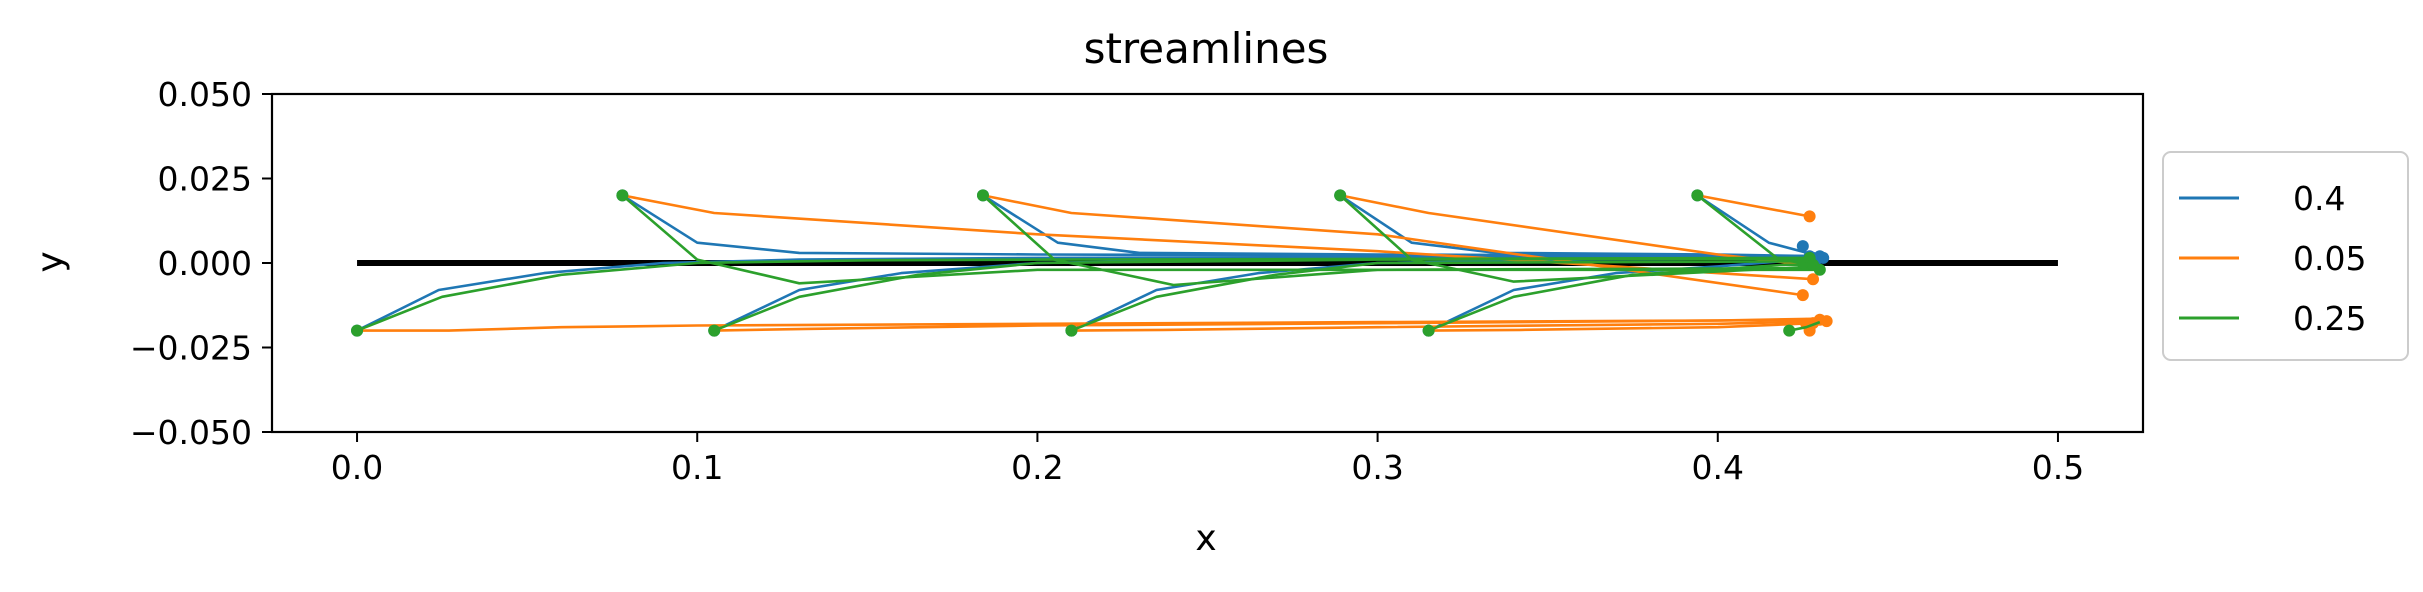 The image size is (2423, 592). What do you see at coordinates (205, 263) in the screenshot?
I see `y-tick-label: 0.000` at bounding box center [205, 263].